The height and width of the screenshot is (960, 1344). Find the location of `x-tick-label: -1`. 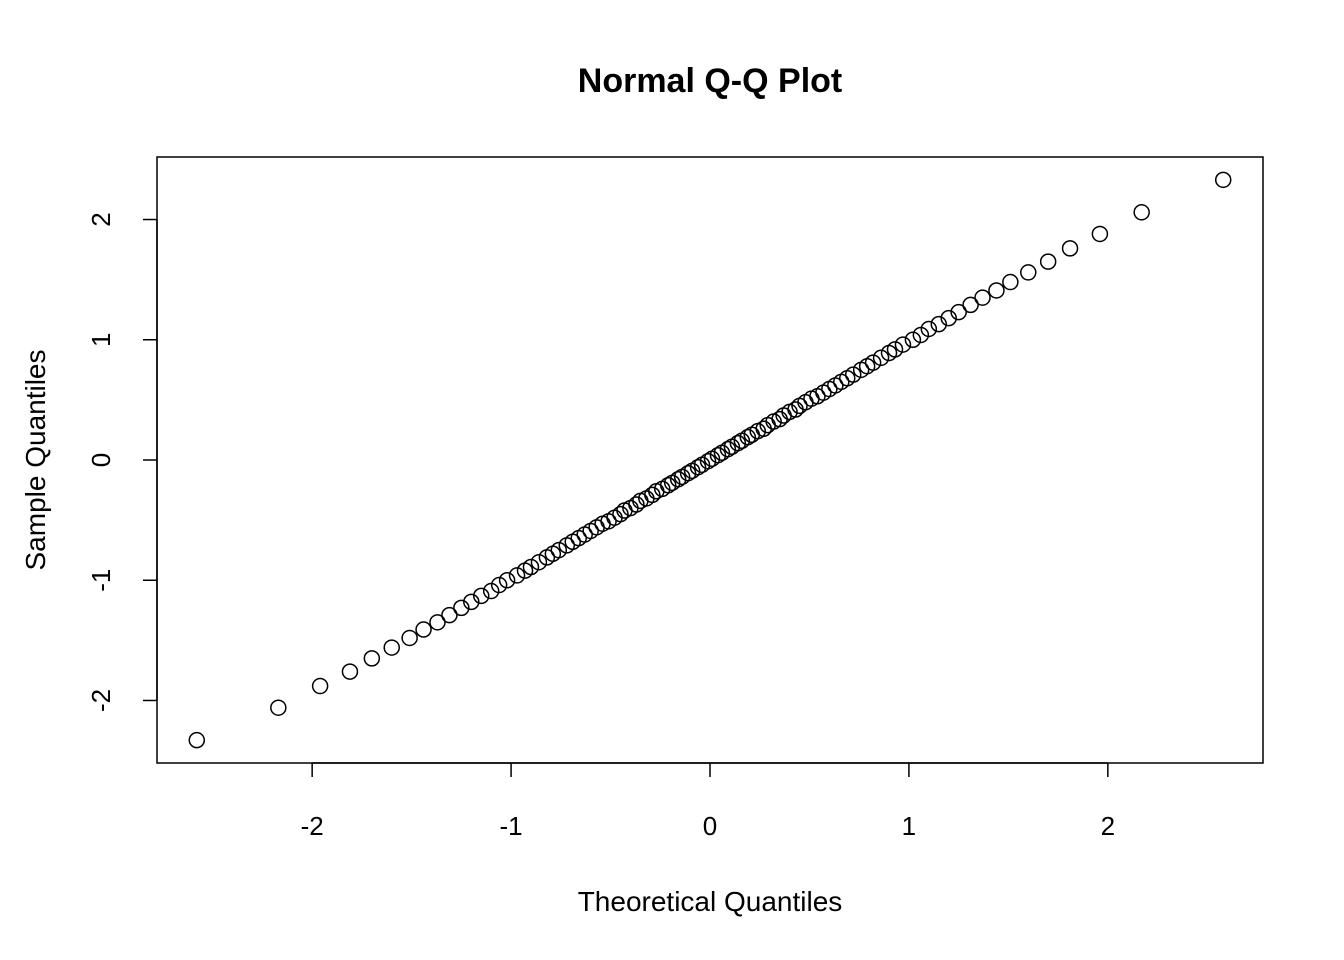

x-tick-label: -1 is located at coordinates (511, 826).